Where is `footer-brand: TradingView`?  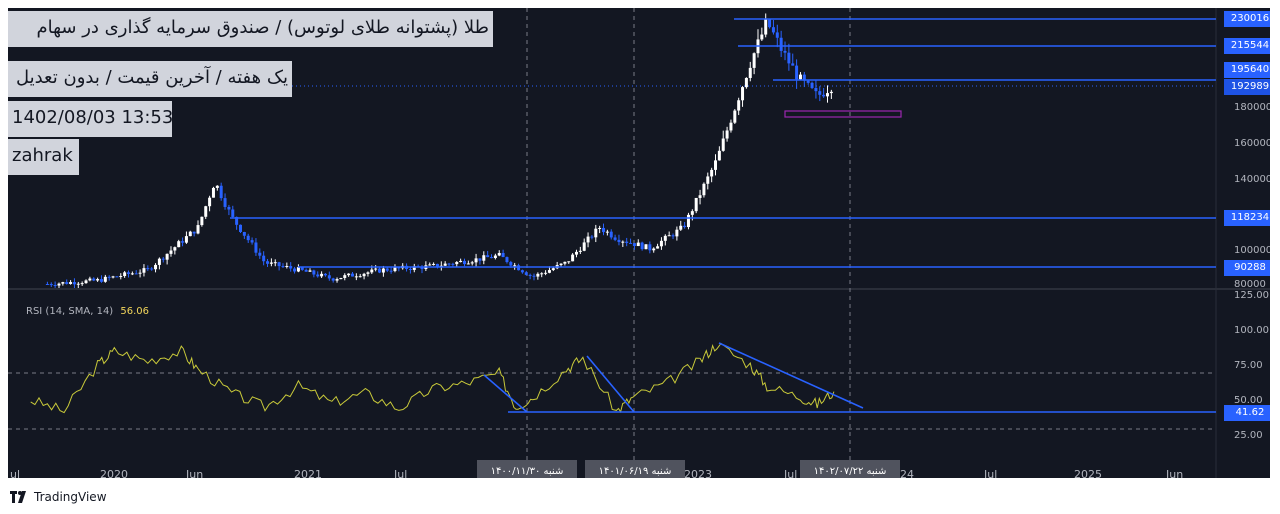 footer-brand: TradingView is located at coordinates (58, 497).